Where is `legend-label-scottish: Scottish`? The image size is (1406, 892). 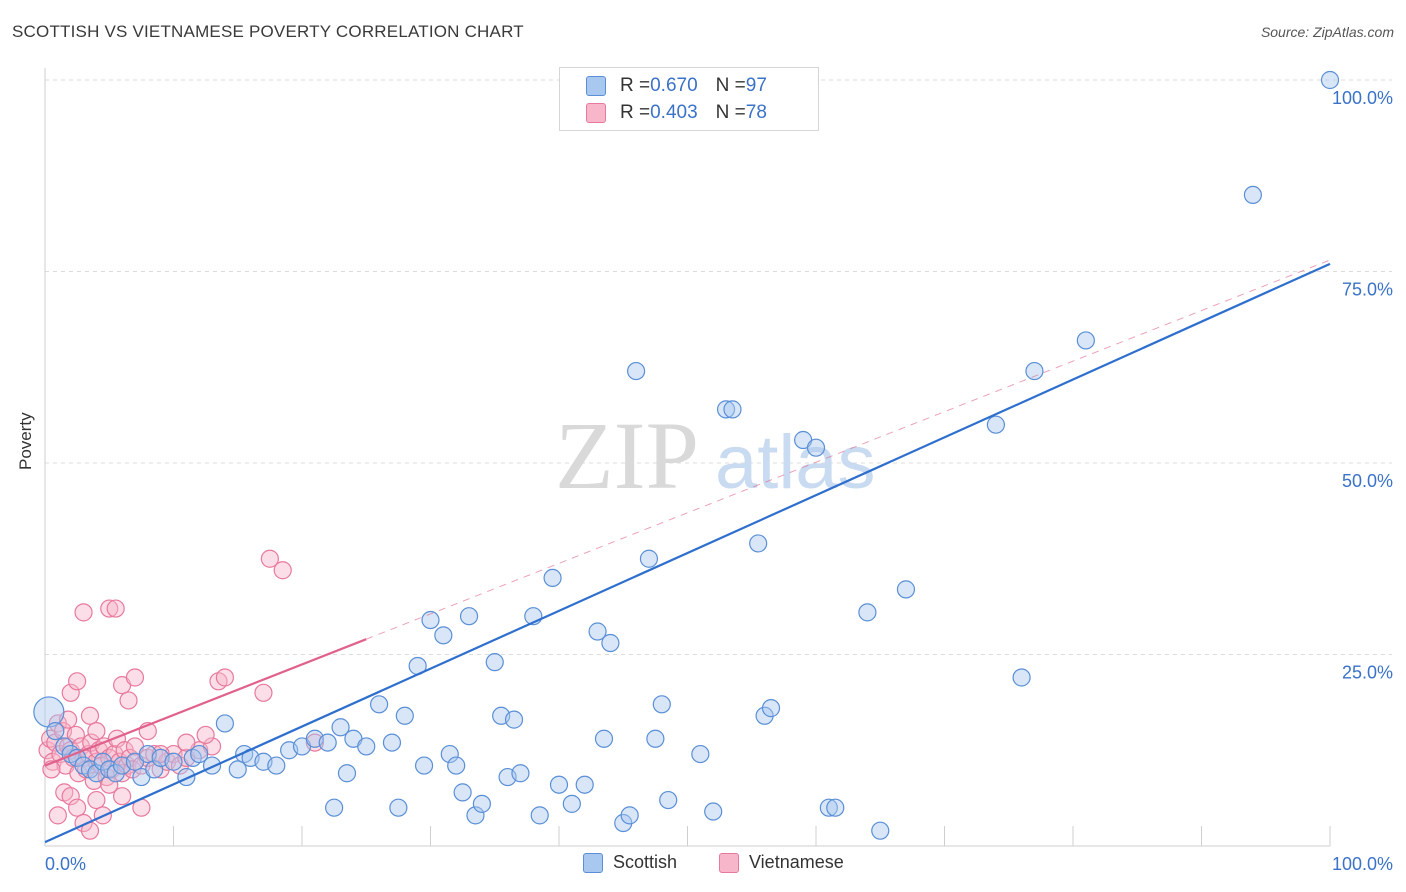
legend-label-scottish: Scottish is located at coordinates (645, 862).